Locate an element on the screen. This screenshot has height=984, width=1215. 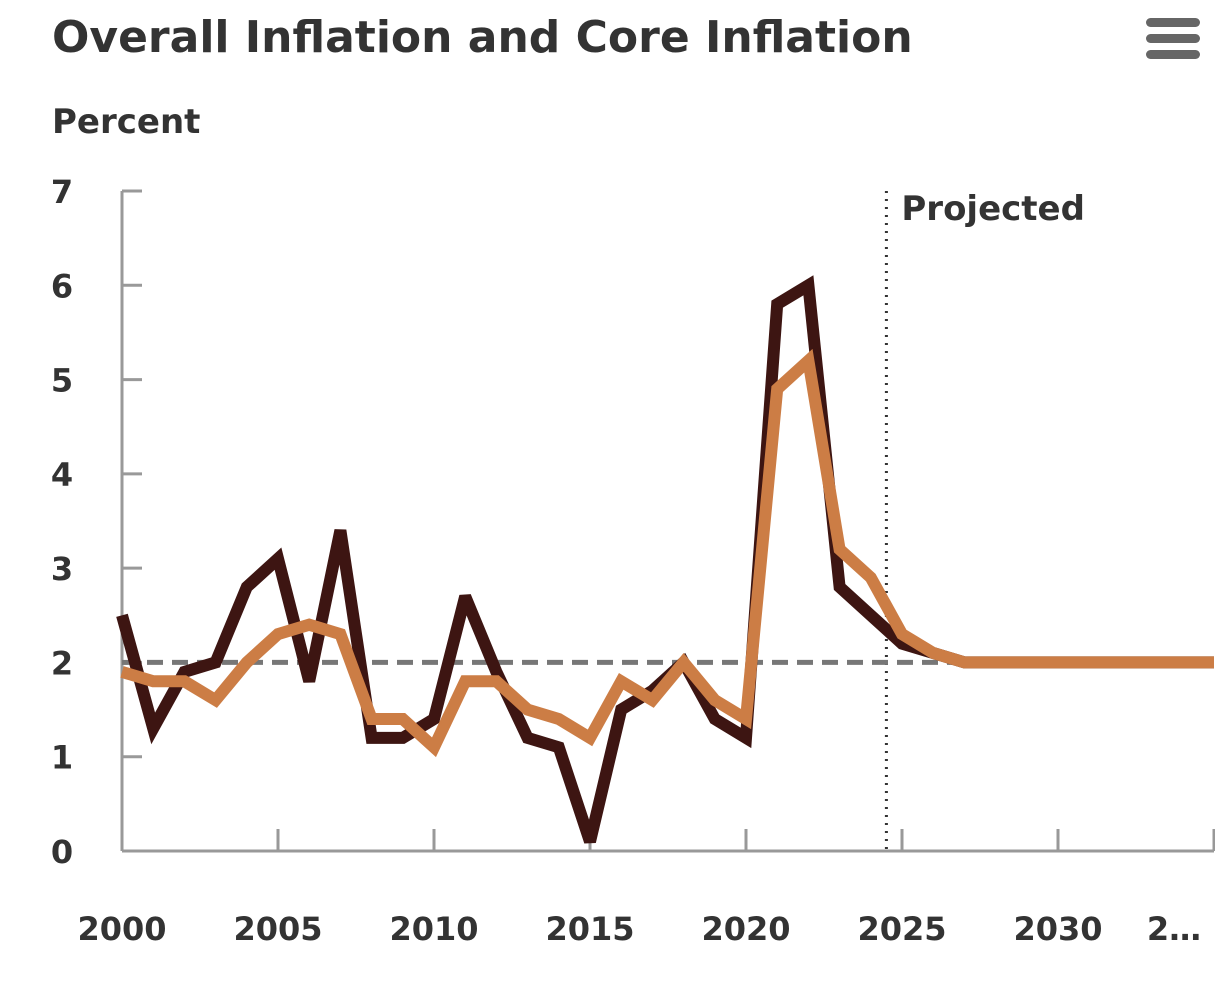
x-tick-label: 2025 is located at coordinates (901, 929).